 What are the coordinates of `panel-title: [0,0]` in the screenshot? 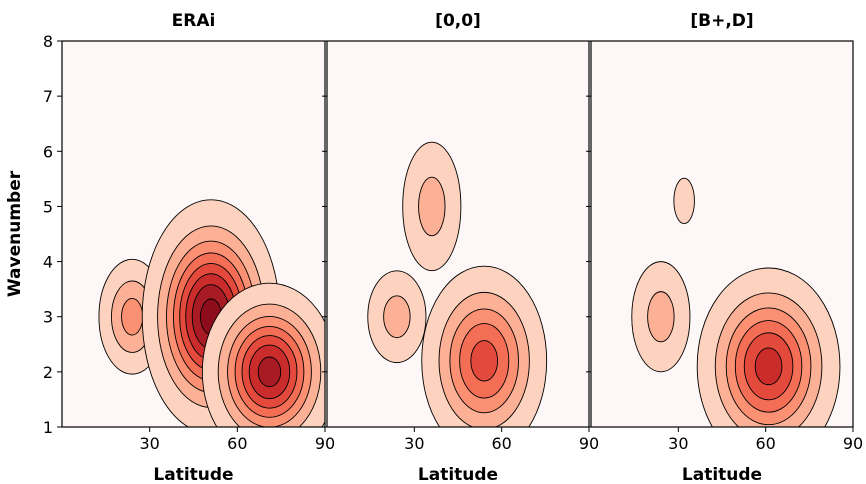 It's located at (458, 21).